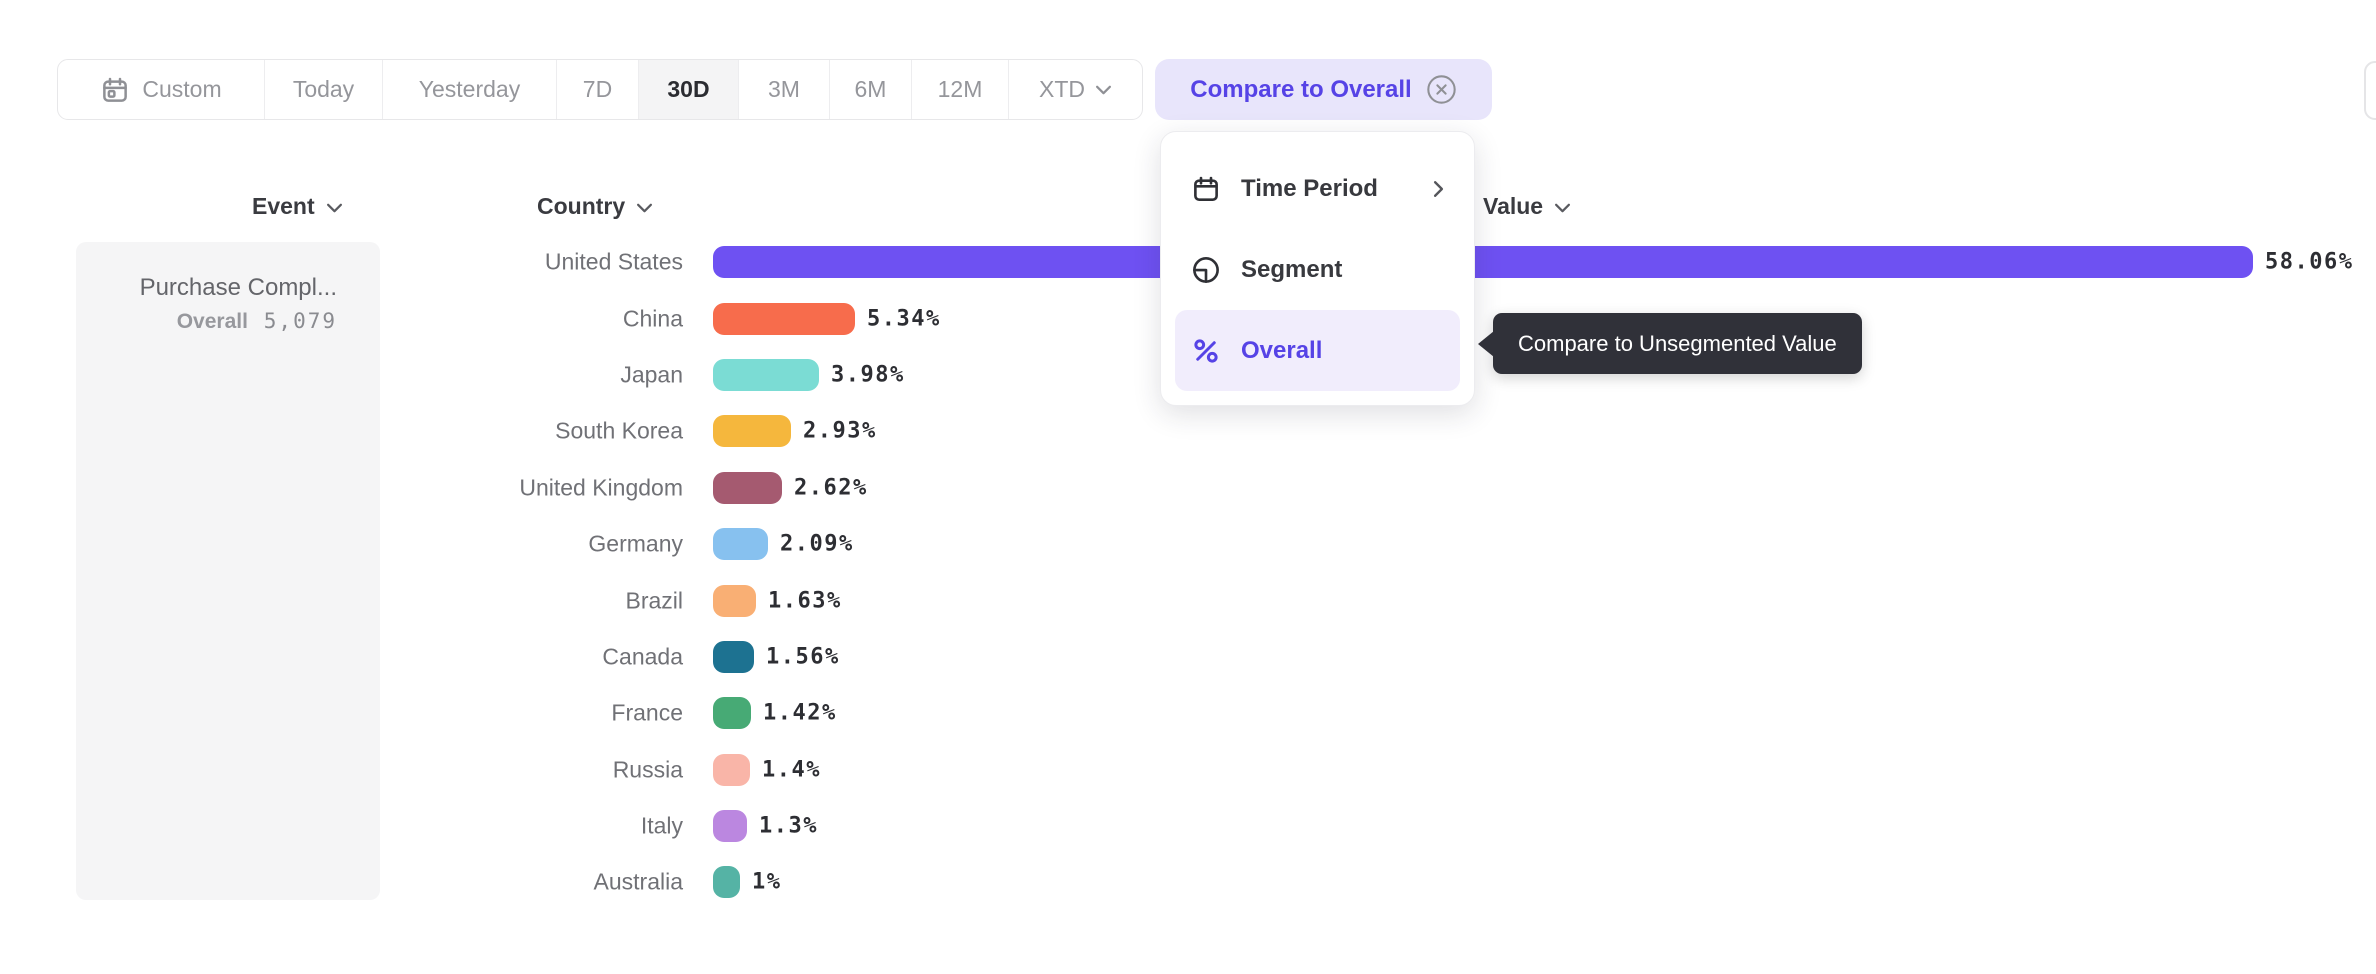  I want to click on country-label: Japan, so click(651, 374).